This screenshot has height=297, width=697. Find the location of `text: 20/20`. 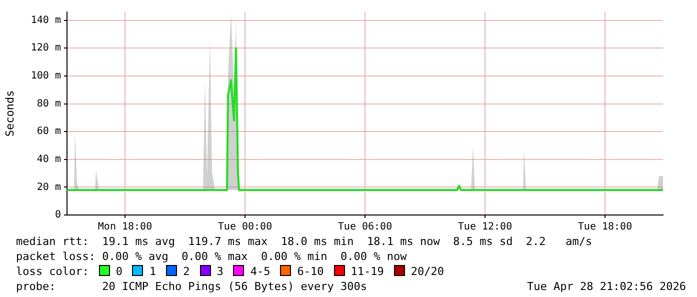

text: 20/20 is located at coordinates (427, 271).